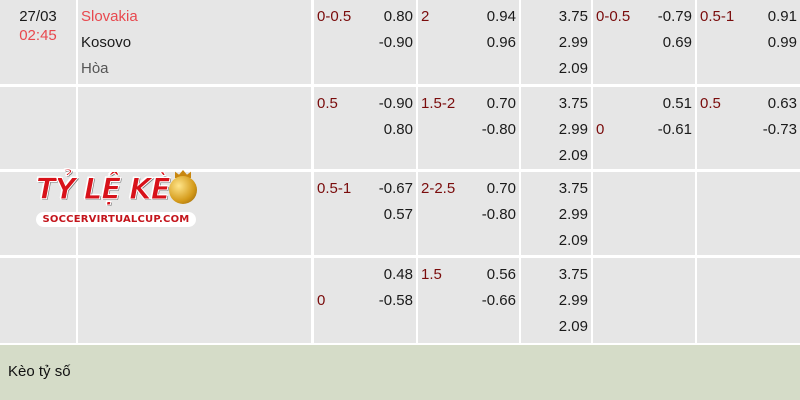 The height and width of the screenshot is (400, 800). Describe the element at coordinates (501, 16) in the screenshot. I see `odds-value: 0.94` at that location.